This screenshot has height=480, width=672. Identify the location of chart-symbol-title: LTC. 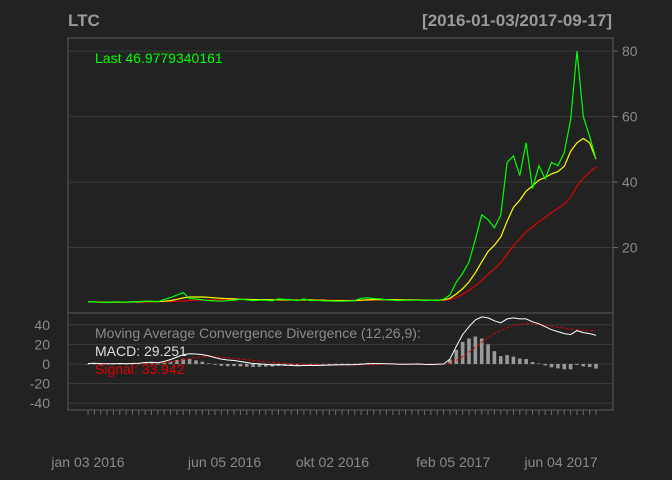
(84, 20).